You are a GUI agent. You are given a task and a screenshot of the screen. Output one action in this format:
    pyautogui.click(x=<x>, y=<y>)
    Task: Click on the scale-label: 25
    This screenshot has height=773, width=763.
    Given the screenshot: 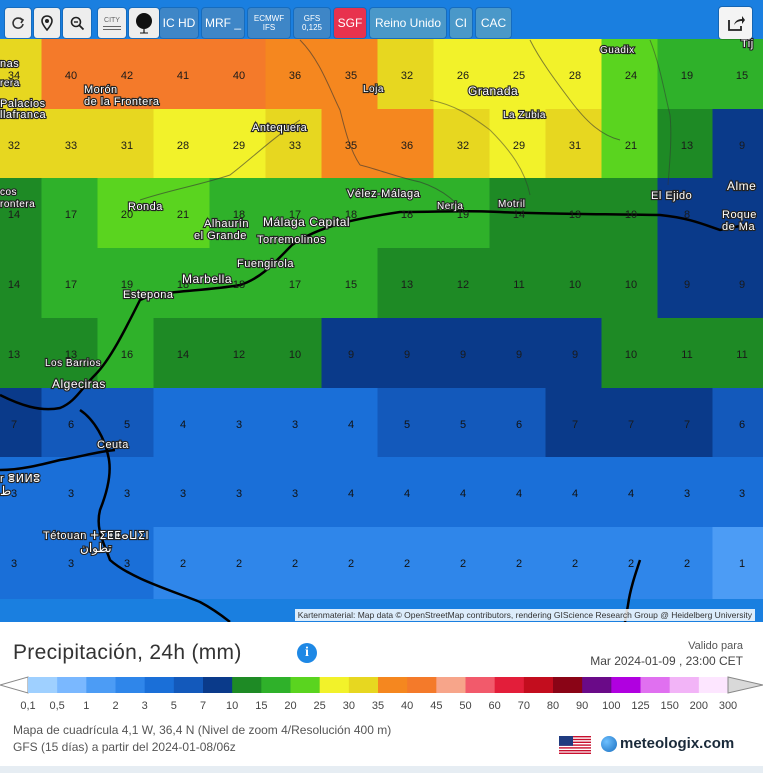 What is the action you would take?
    pyautogui.click(x=319, y=706)
    